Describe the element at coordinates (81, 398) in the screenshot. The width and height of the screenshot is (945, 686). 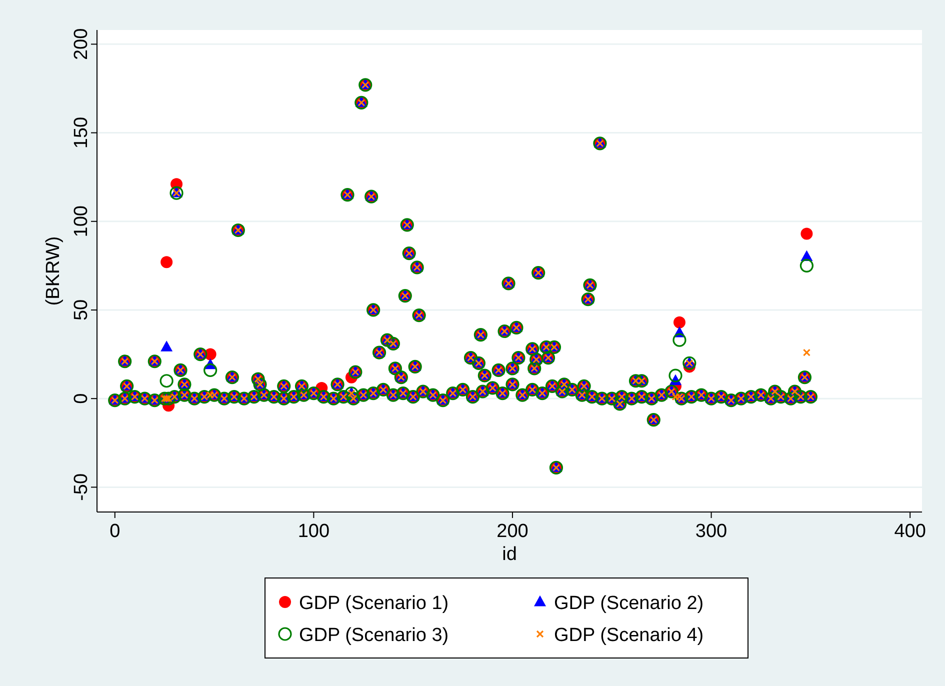
I see `y-tick-label: 0` at that location.